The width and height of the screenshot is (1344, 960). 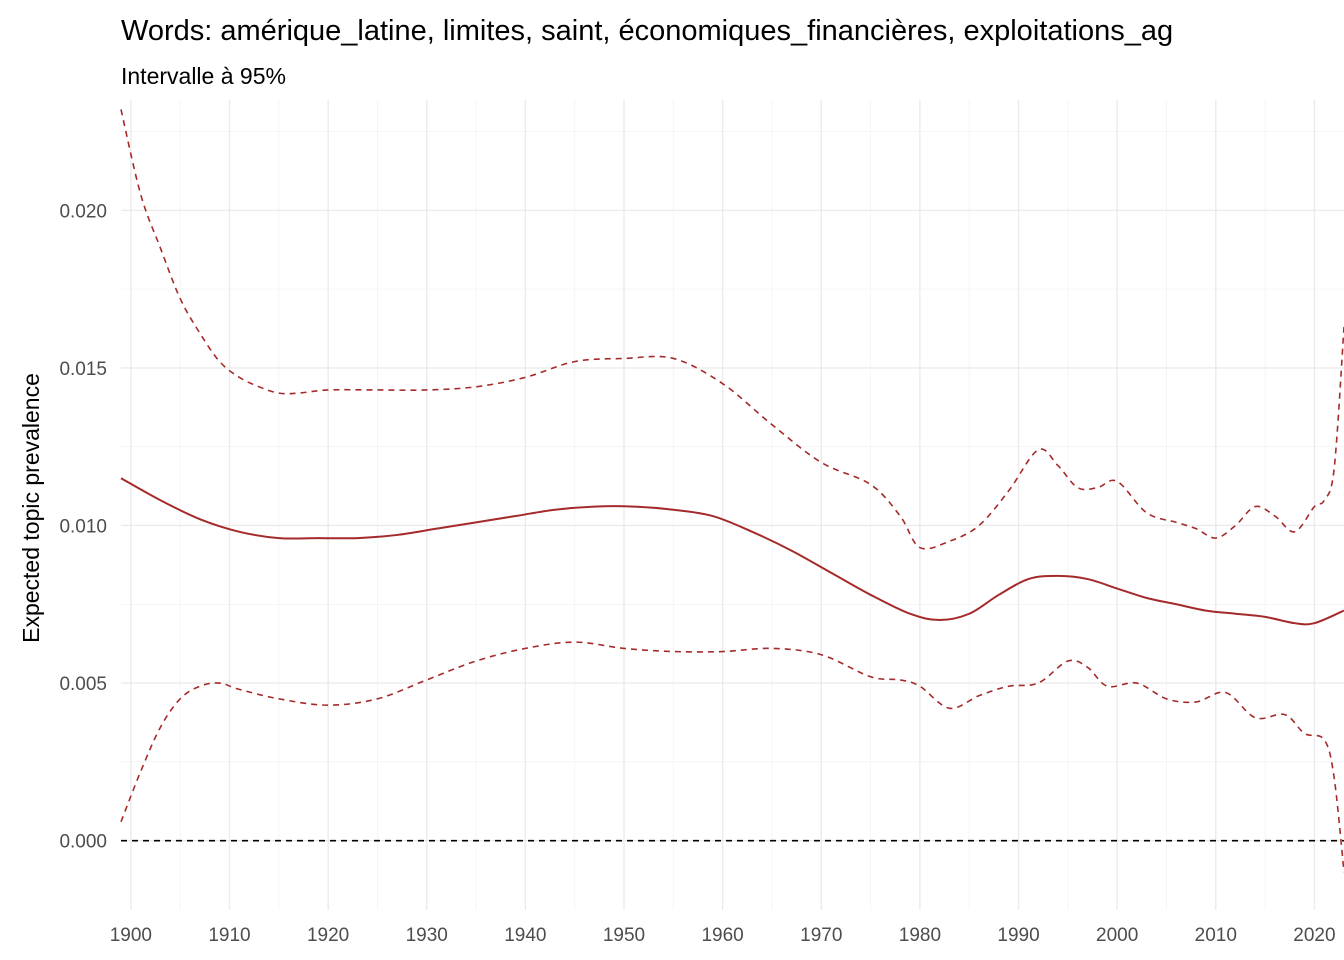 I want to click on x-tick-label: 1940, so click(x=525, y=935).